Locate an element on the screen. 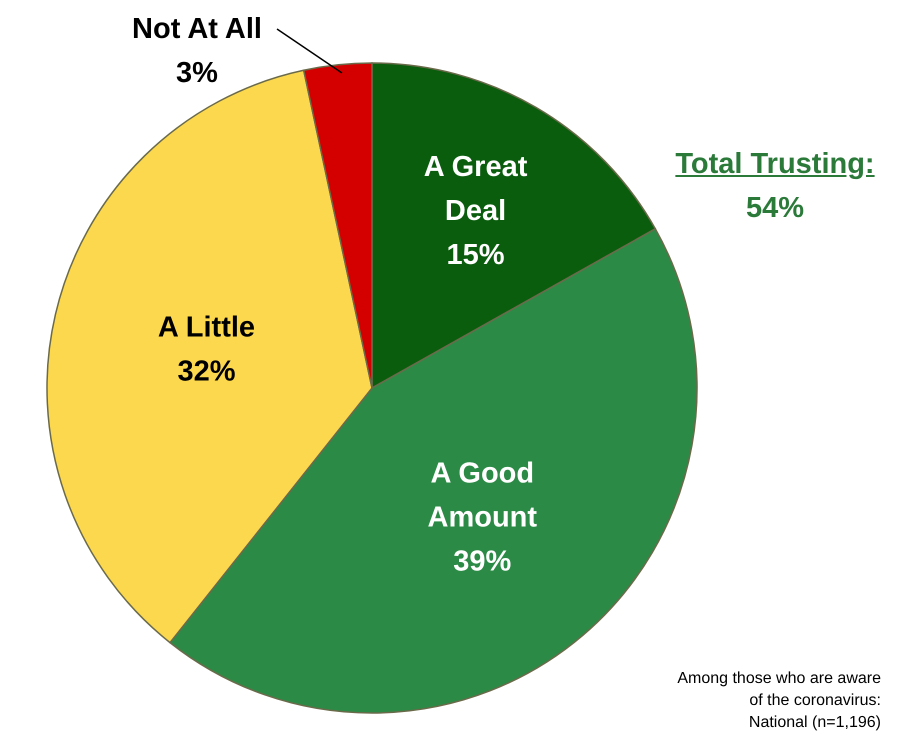  slice-label: A Great Deal is located at coordinates (476, 189).